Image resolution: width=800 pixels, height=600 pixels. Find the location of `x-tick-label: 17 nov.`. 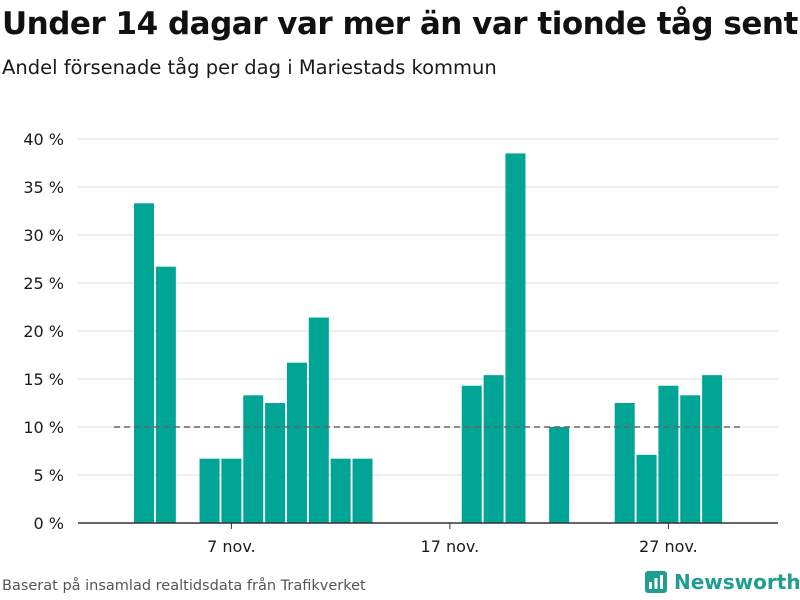

x-tick-label: 17 nov. is located at coordinates (450, 546).